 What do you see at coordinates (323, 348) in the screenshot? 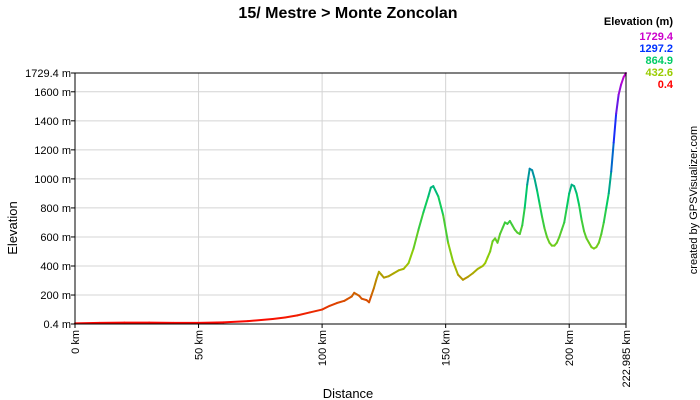
I see `x-tick-label: 100 km` at bounding box center [323, 348].